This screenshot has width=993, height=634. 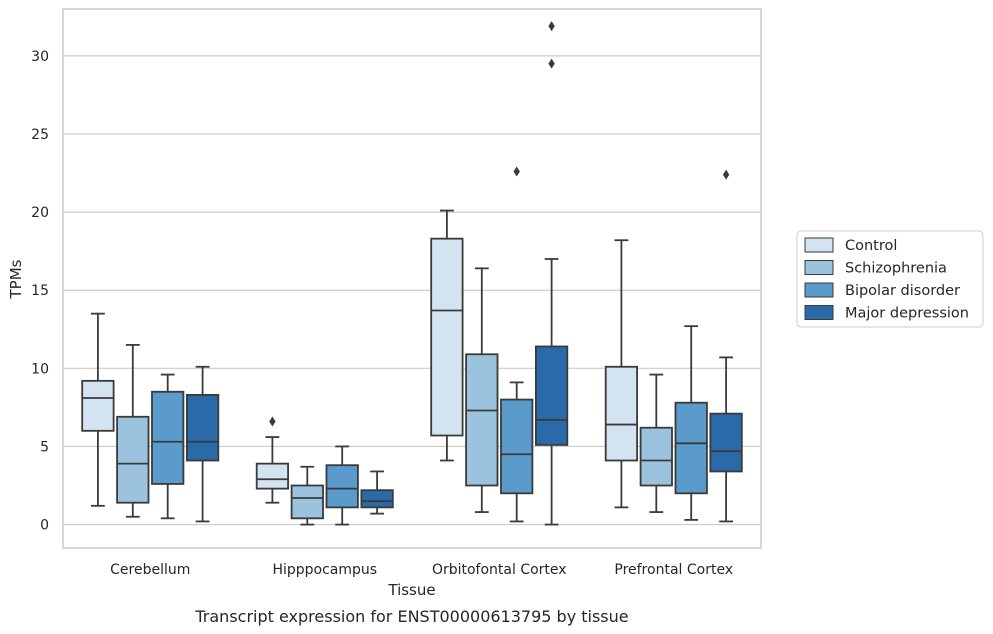 I want to click on x-tick-label: Cerebellum, so click(x=150, y=570).